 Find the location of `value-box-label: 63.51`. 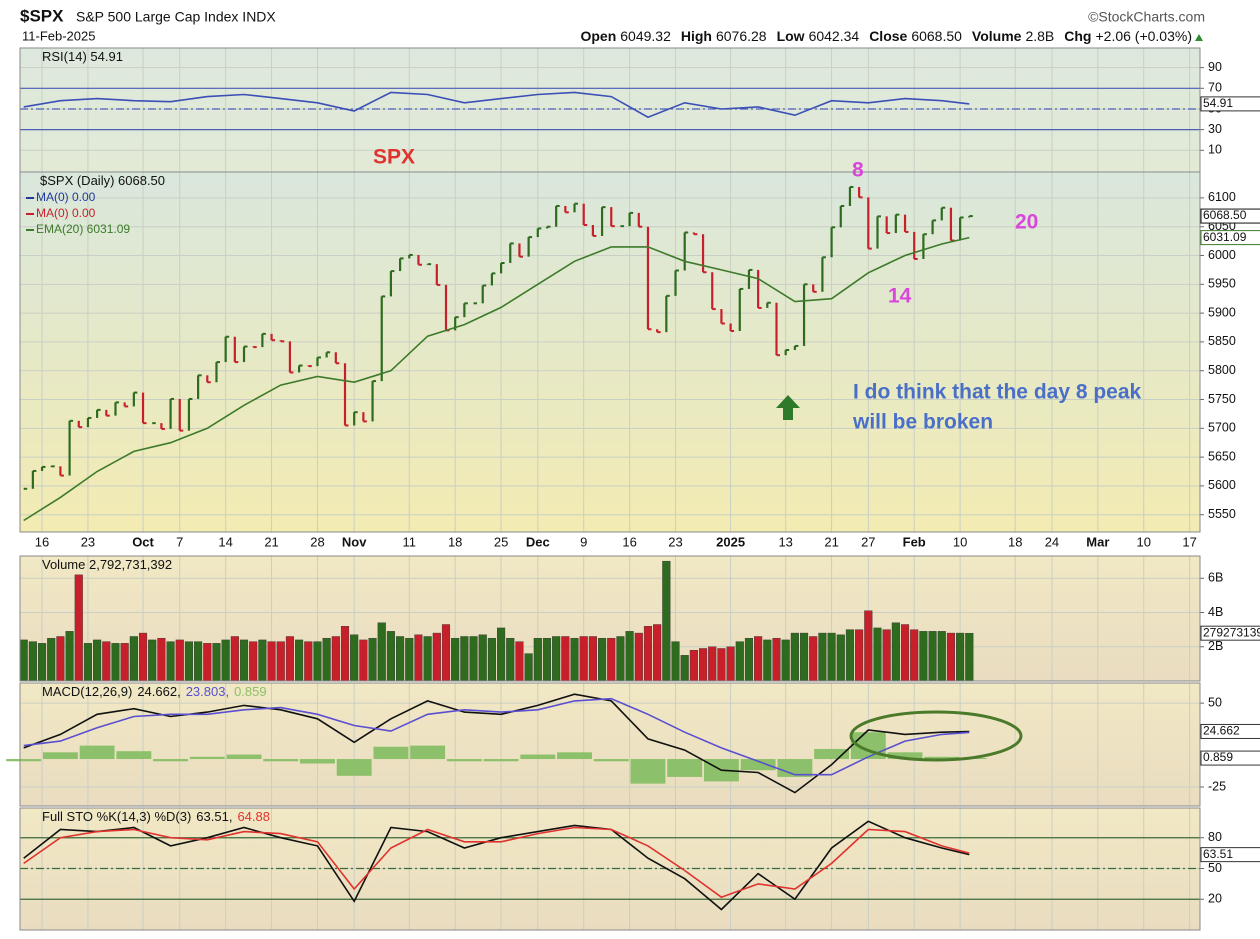

value-box-label: 63.51 is located at coordinates (1218, 854).